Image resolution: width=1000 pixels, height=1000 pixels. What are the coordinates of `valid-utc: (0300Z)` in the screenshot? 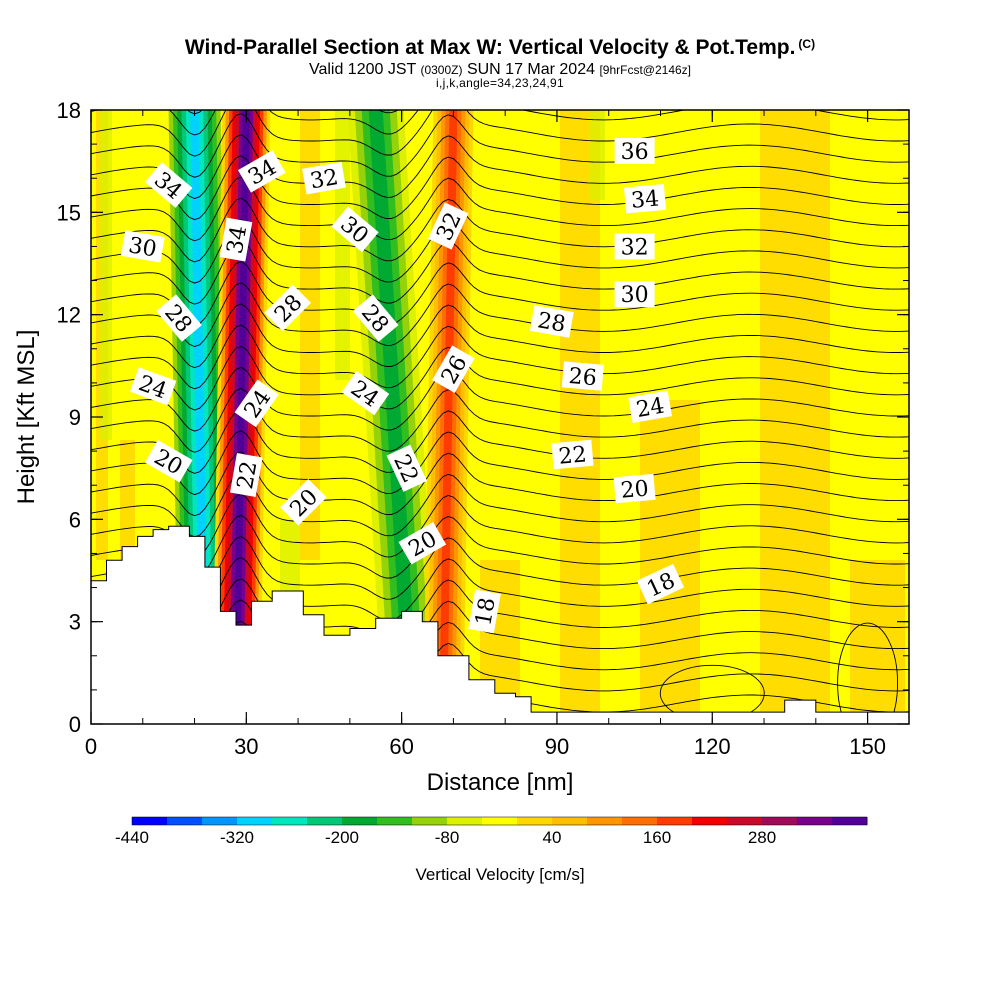 It's located at (441, 70).